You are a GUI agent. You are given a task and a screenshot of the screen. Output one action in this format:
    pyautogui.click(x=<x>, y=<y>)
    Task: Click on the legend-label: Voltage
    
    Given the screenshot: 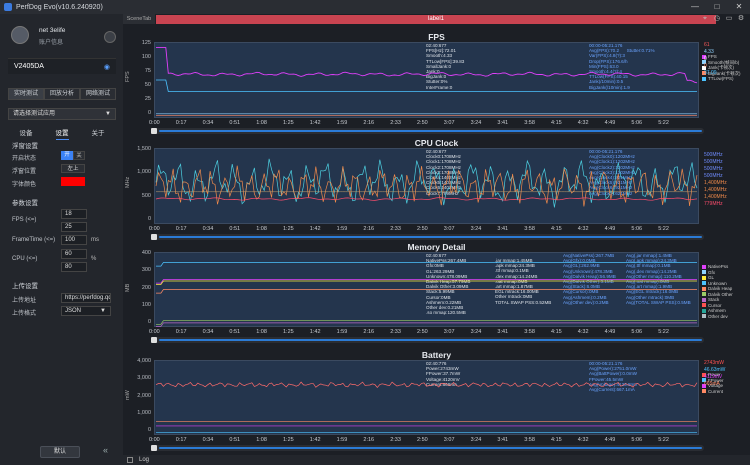 What is the action you would take?
    pyautogui.click(x=716, y=385)
    